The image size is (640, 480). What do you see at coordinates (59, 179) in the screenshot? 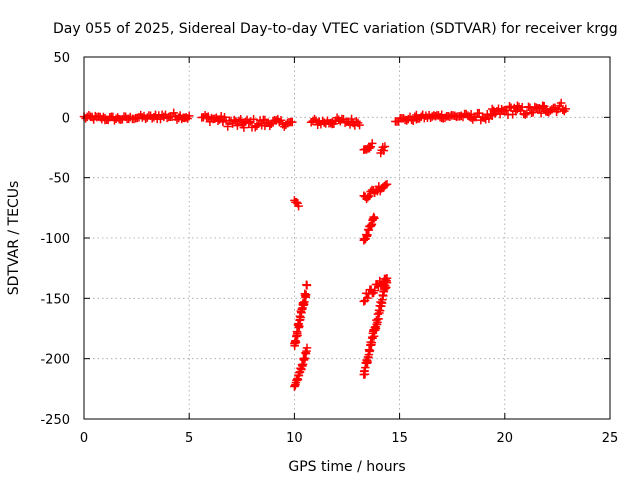
I see `y-tick-label: -50` at bounding box center [59, 179].